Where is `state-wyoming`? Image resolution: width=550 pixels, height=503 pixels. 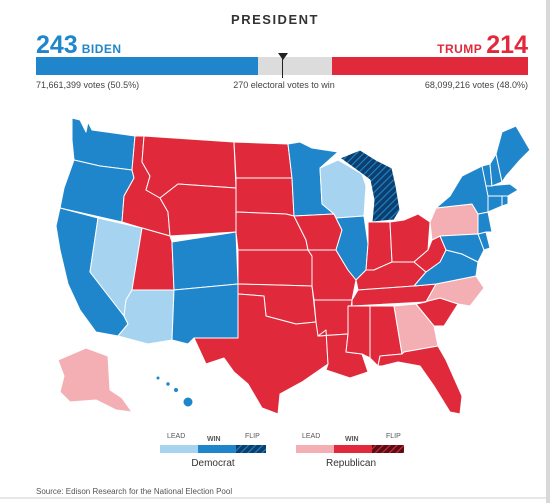 state-wyoming is located at coordinates (198, 210).